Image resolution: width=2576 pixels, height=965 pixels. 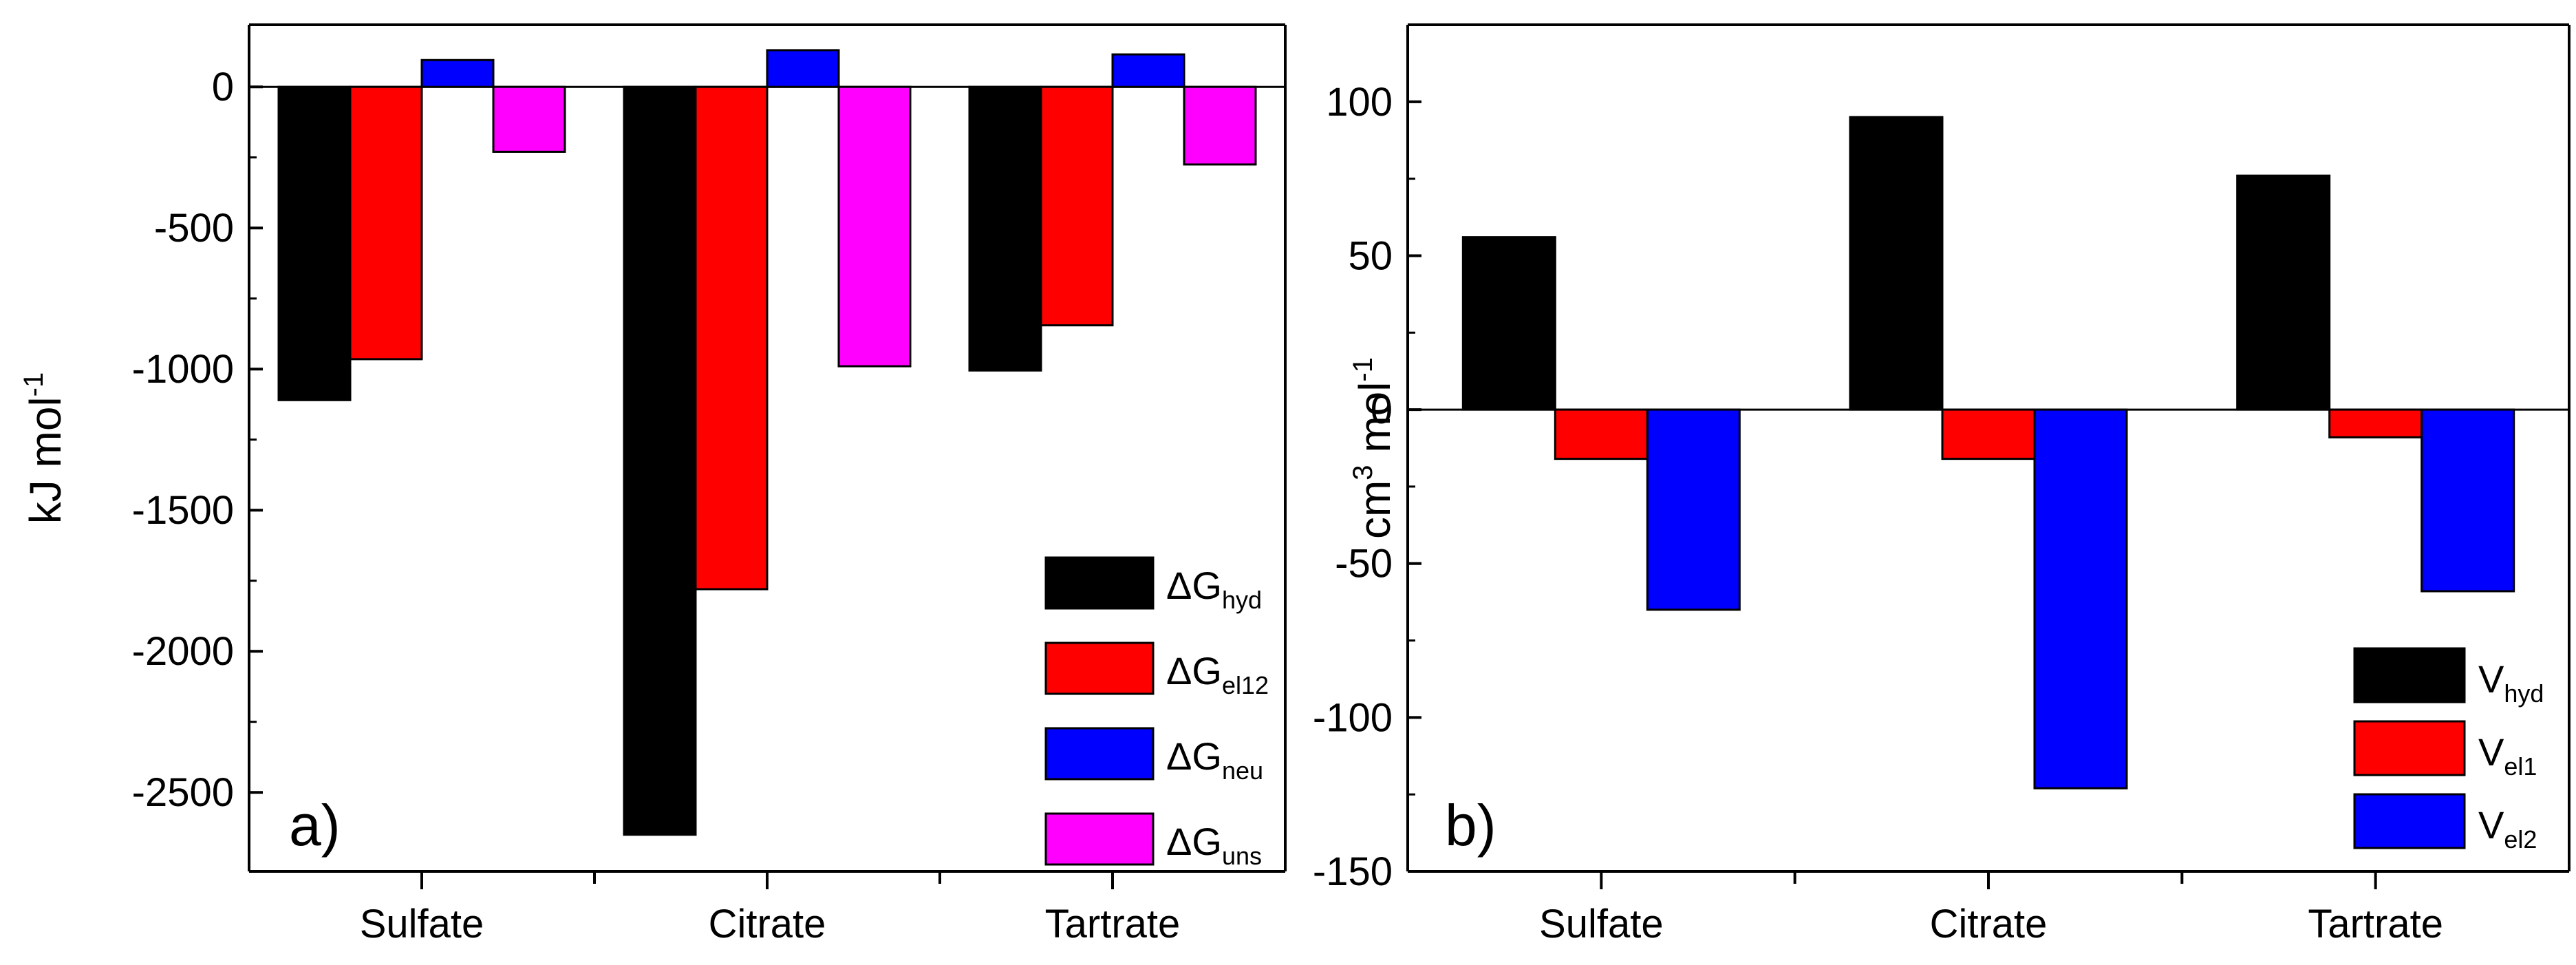 I want to click on bar-uns-sulfate, so click(x=529, y=119).